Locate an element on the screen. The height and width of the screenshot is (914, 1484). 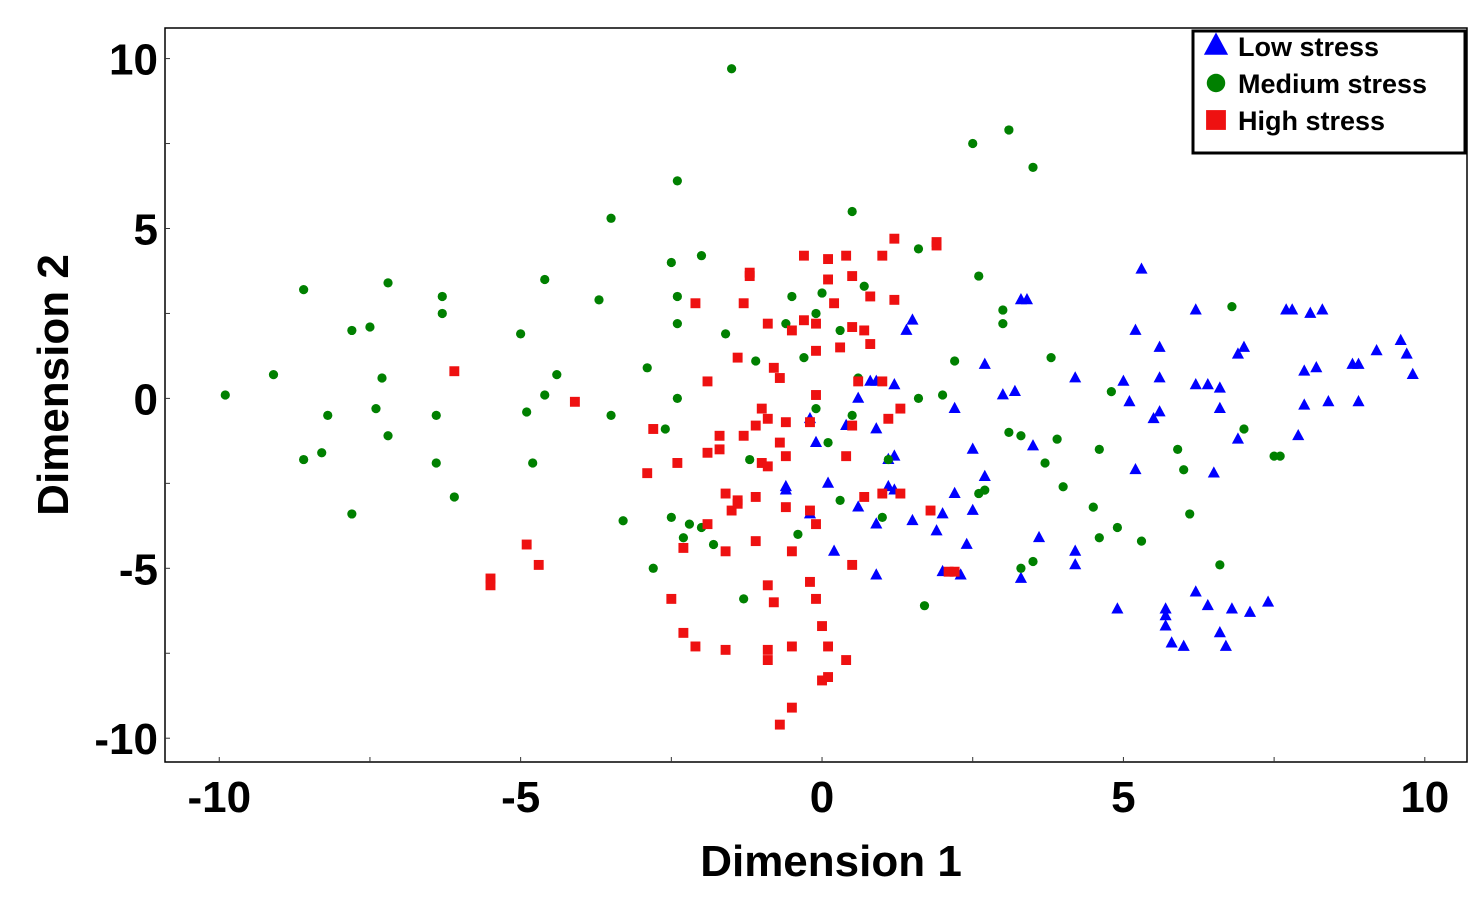
y-tick-label: 5 is located at coordinates (146, 229).